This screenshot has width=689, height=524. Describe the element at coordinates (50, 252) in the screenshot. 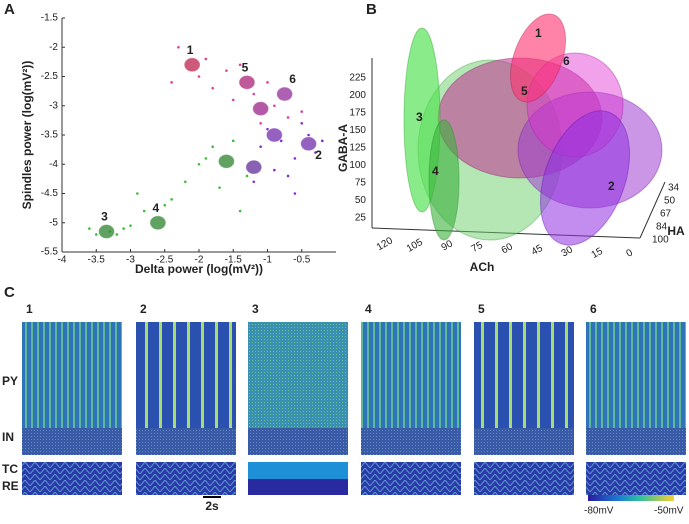

I see `y-tick-label: -5.5` at that location.